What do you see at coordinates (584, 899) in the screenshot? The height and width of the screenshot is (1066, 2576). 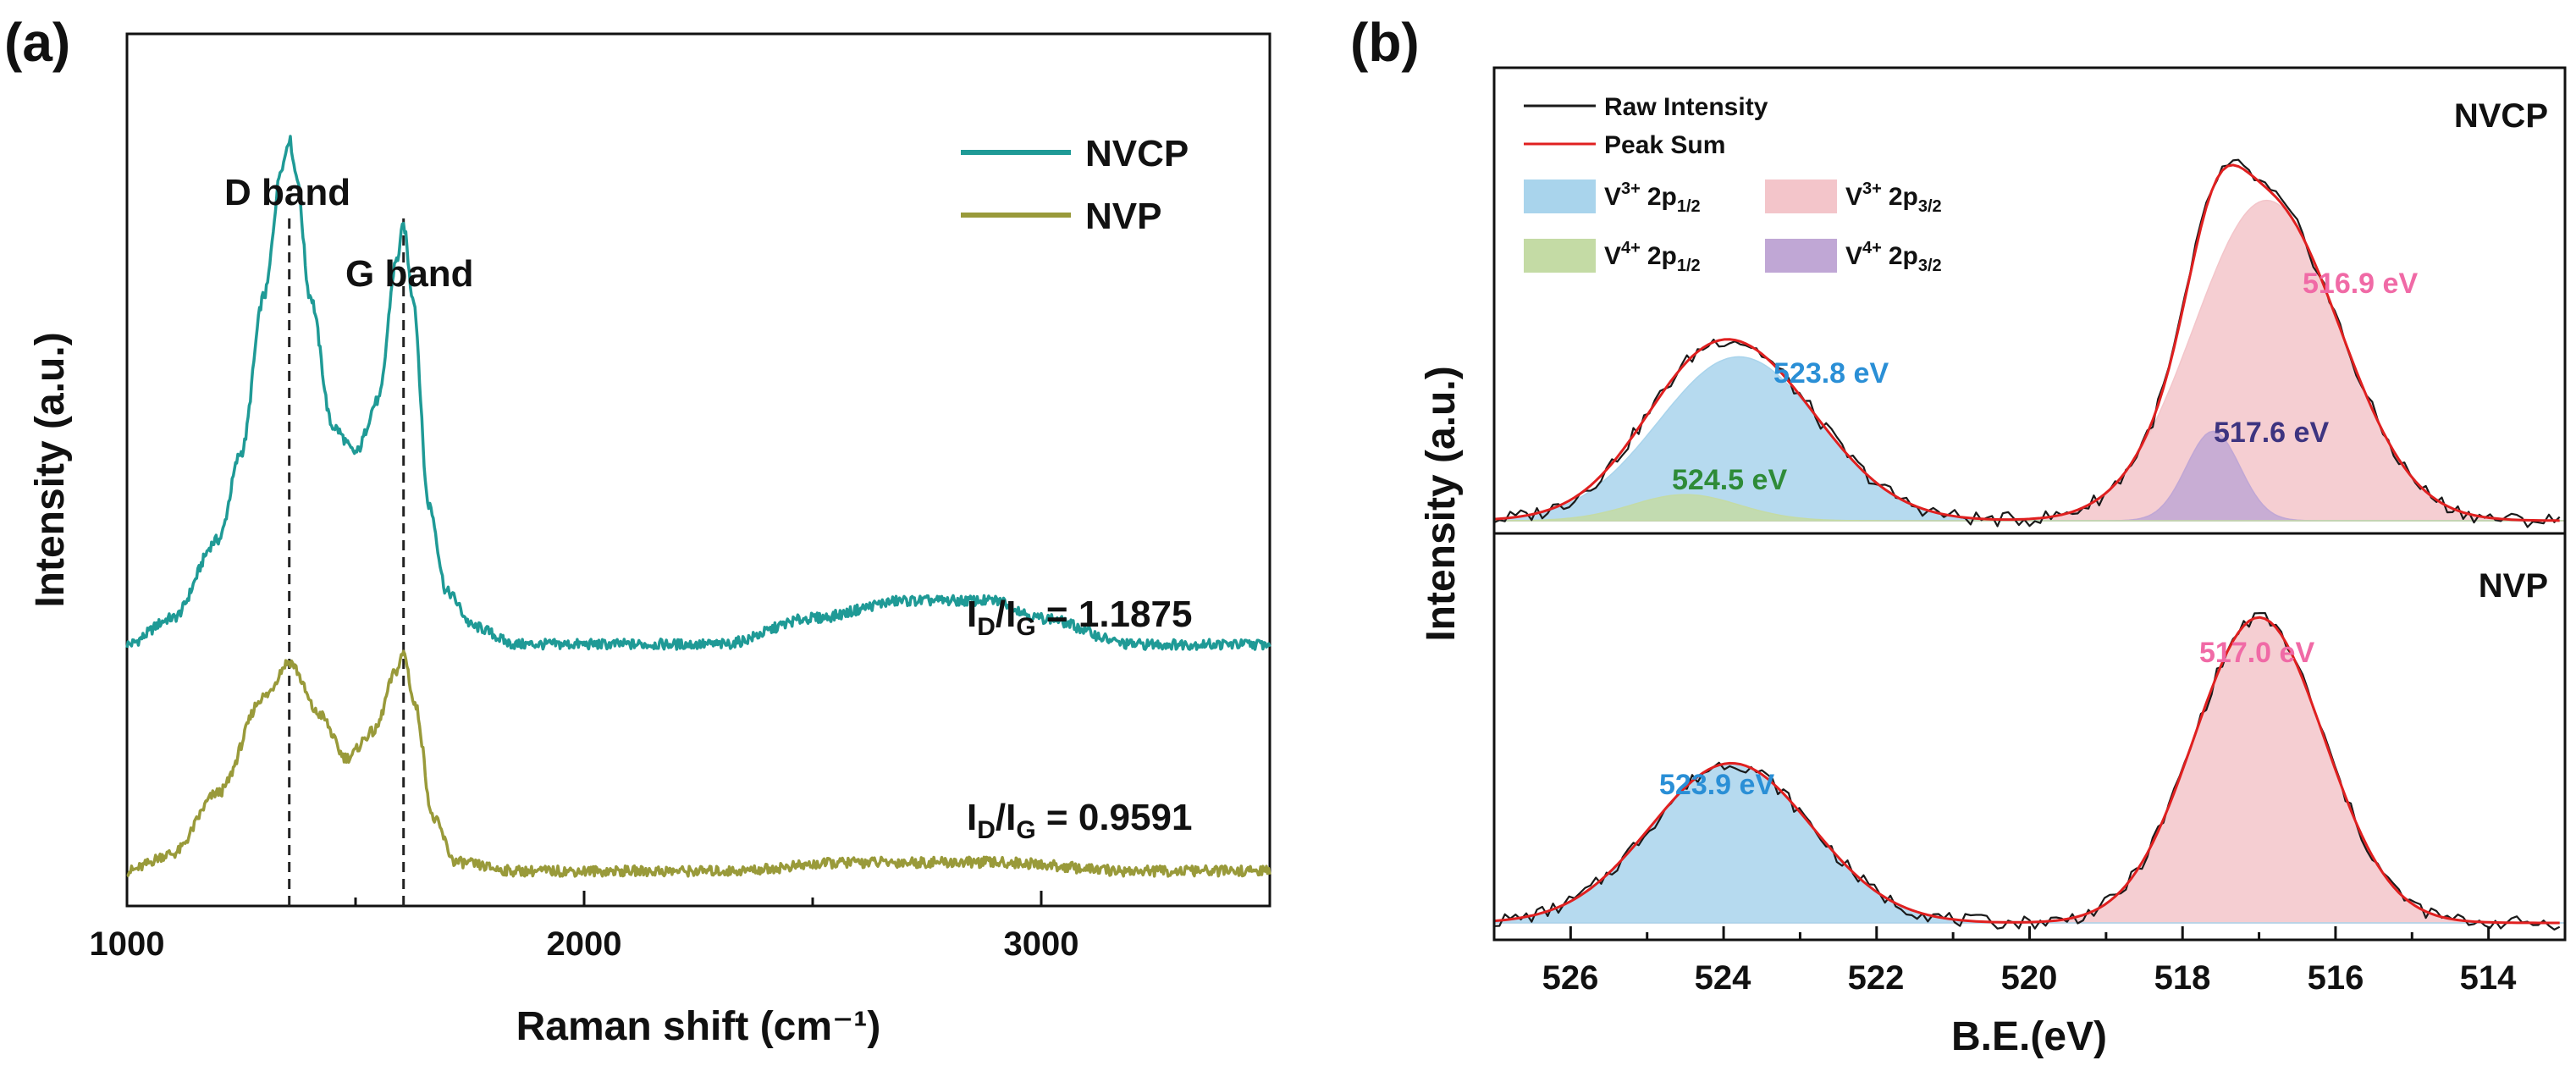 I see `raman-x-ticks` at bounding box center [584, 899].